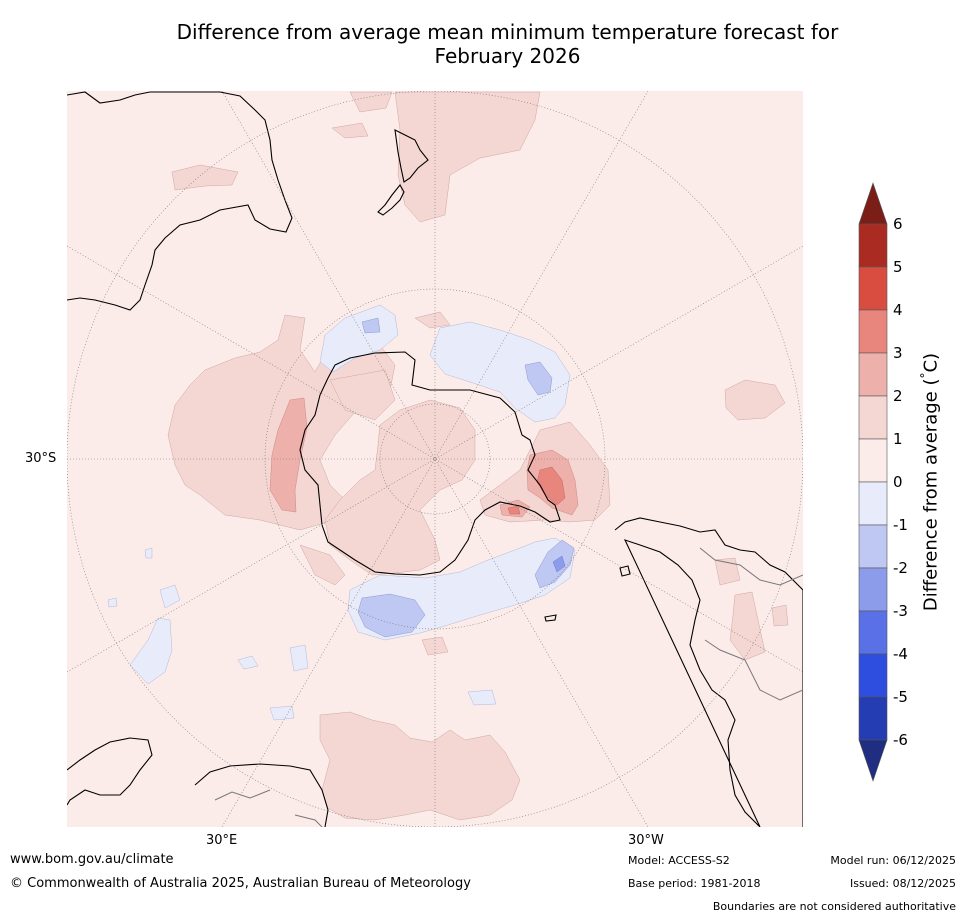 The image size is (965, 919). Describe the element at coordinates (931, 495) in the screenshot. I see `colorbar-label-text: Difference from average (` at that location.